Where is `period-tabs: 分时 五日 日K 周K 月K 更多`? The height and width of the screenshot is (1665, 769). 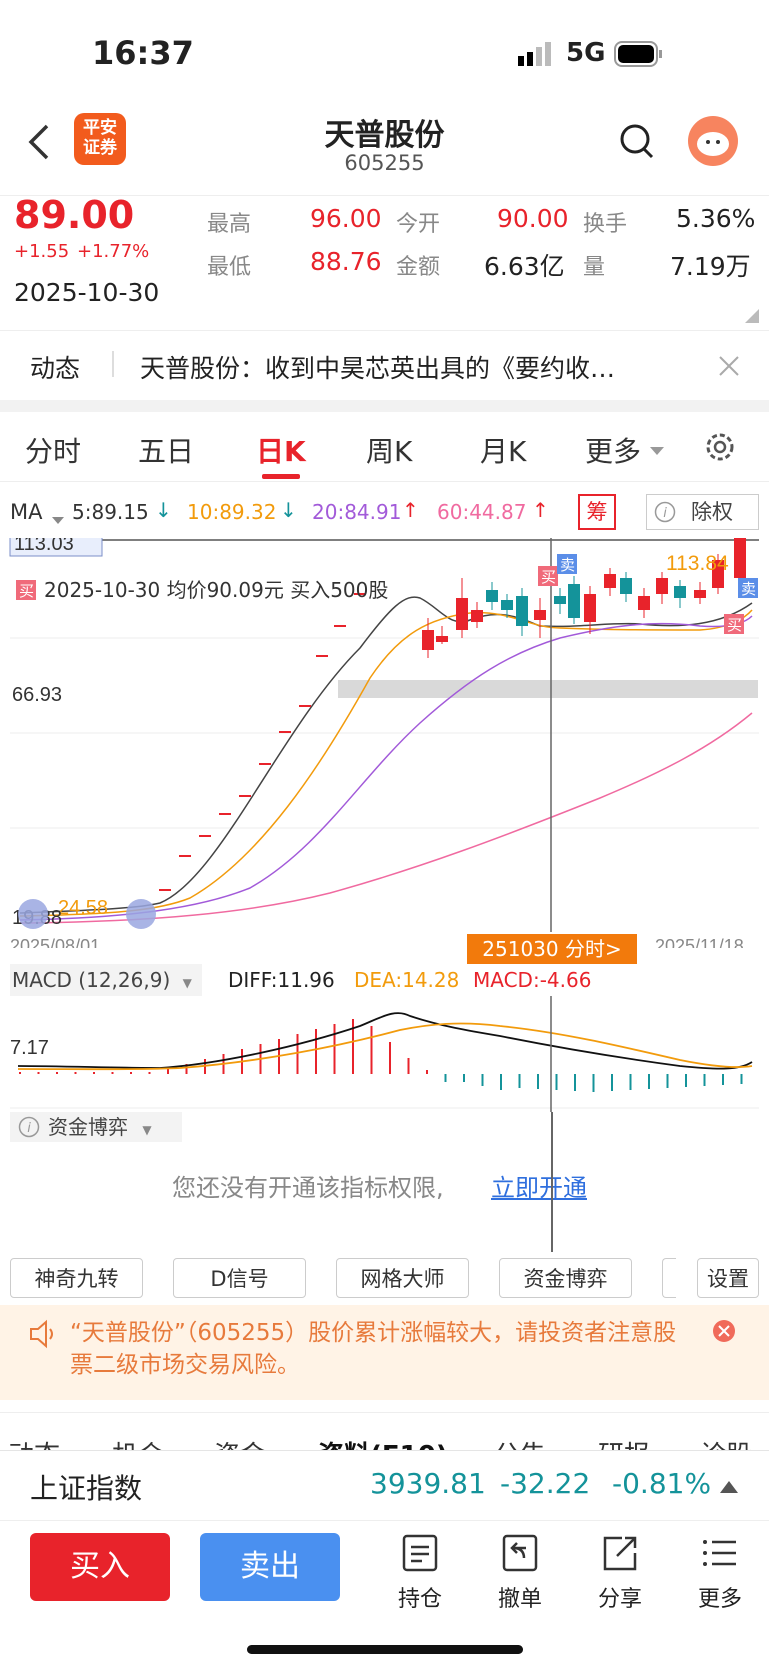
period-tabs: 分时 五日 日K 周K 月K 更多 is located at coordinates (384, 447).